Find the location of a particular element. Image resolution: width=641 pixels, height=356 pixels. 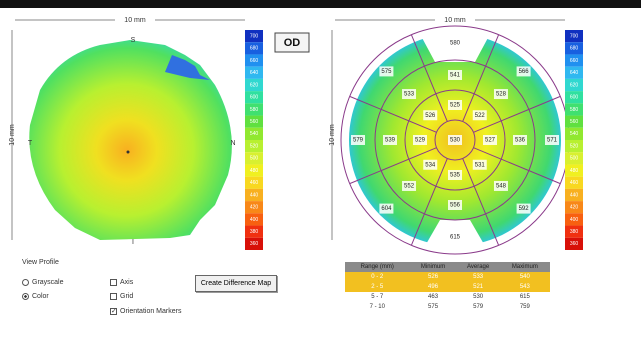

scale-label: 400 is located at coordinates (254, 220).